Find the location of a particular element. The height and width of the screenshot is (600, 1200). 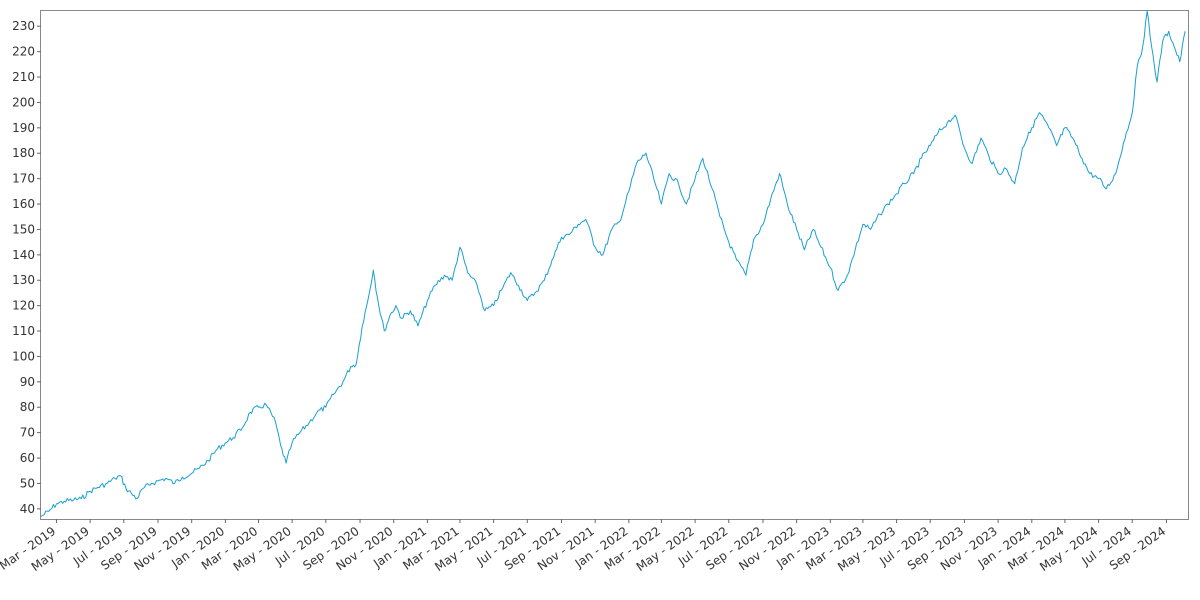

y-tick-label: 140 is located at coordinates (23, 255).